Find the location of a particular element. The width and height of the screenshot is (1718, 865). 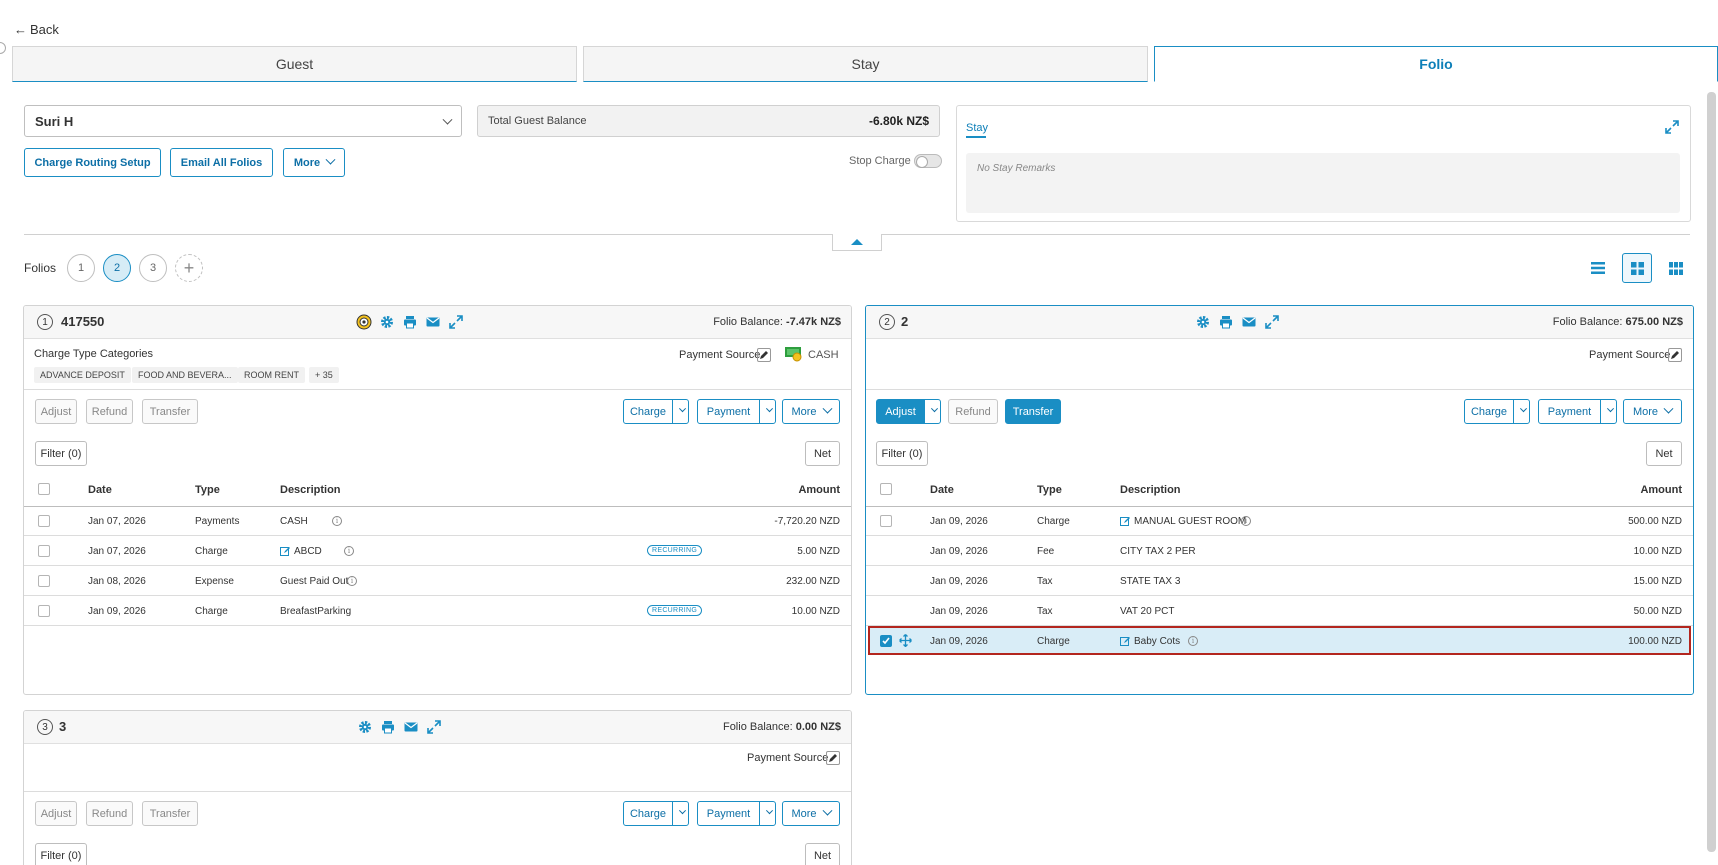

row-amount: 5.00 NZD is located at coordinates (818, 551).